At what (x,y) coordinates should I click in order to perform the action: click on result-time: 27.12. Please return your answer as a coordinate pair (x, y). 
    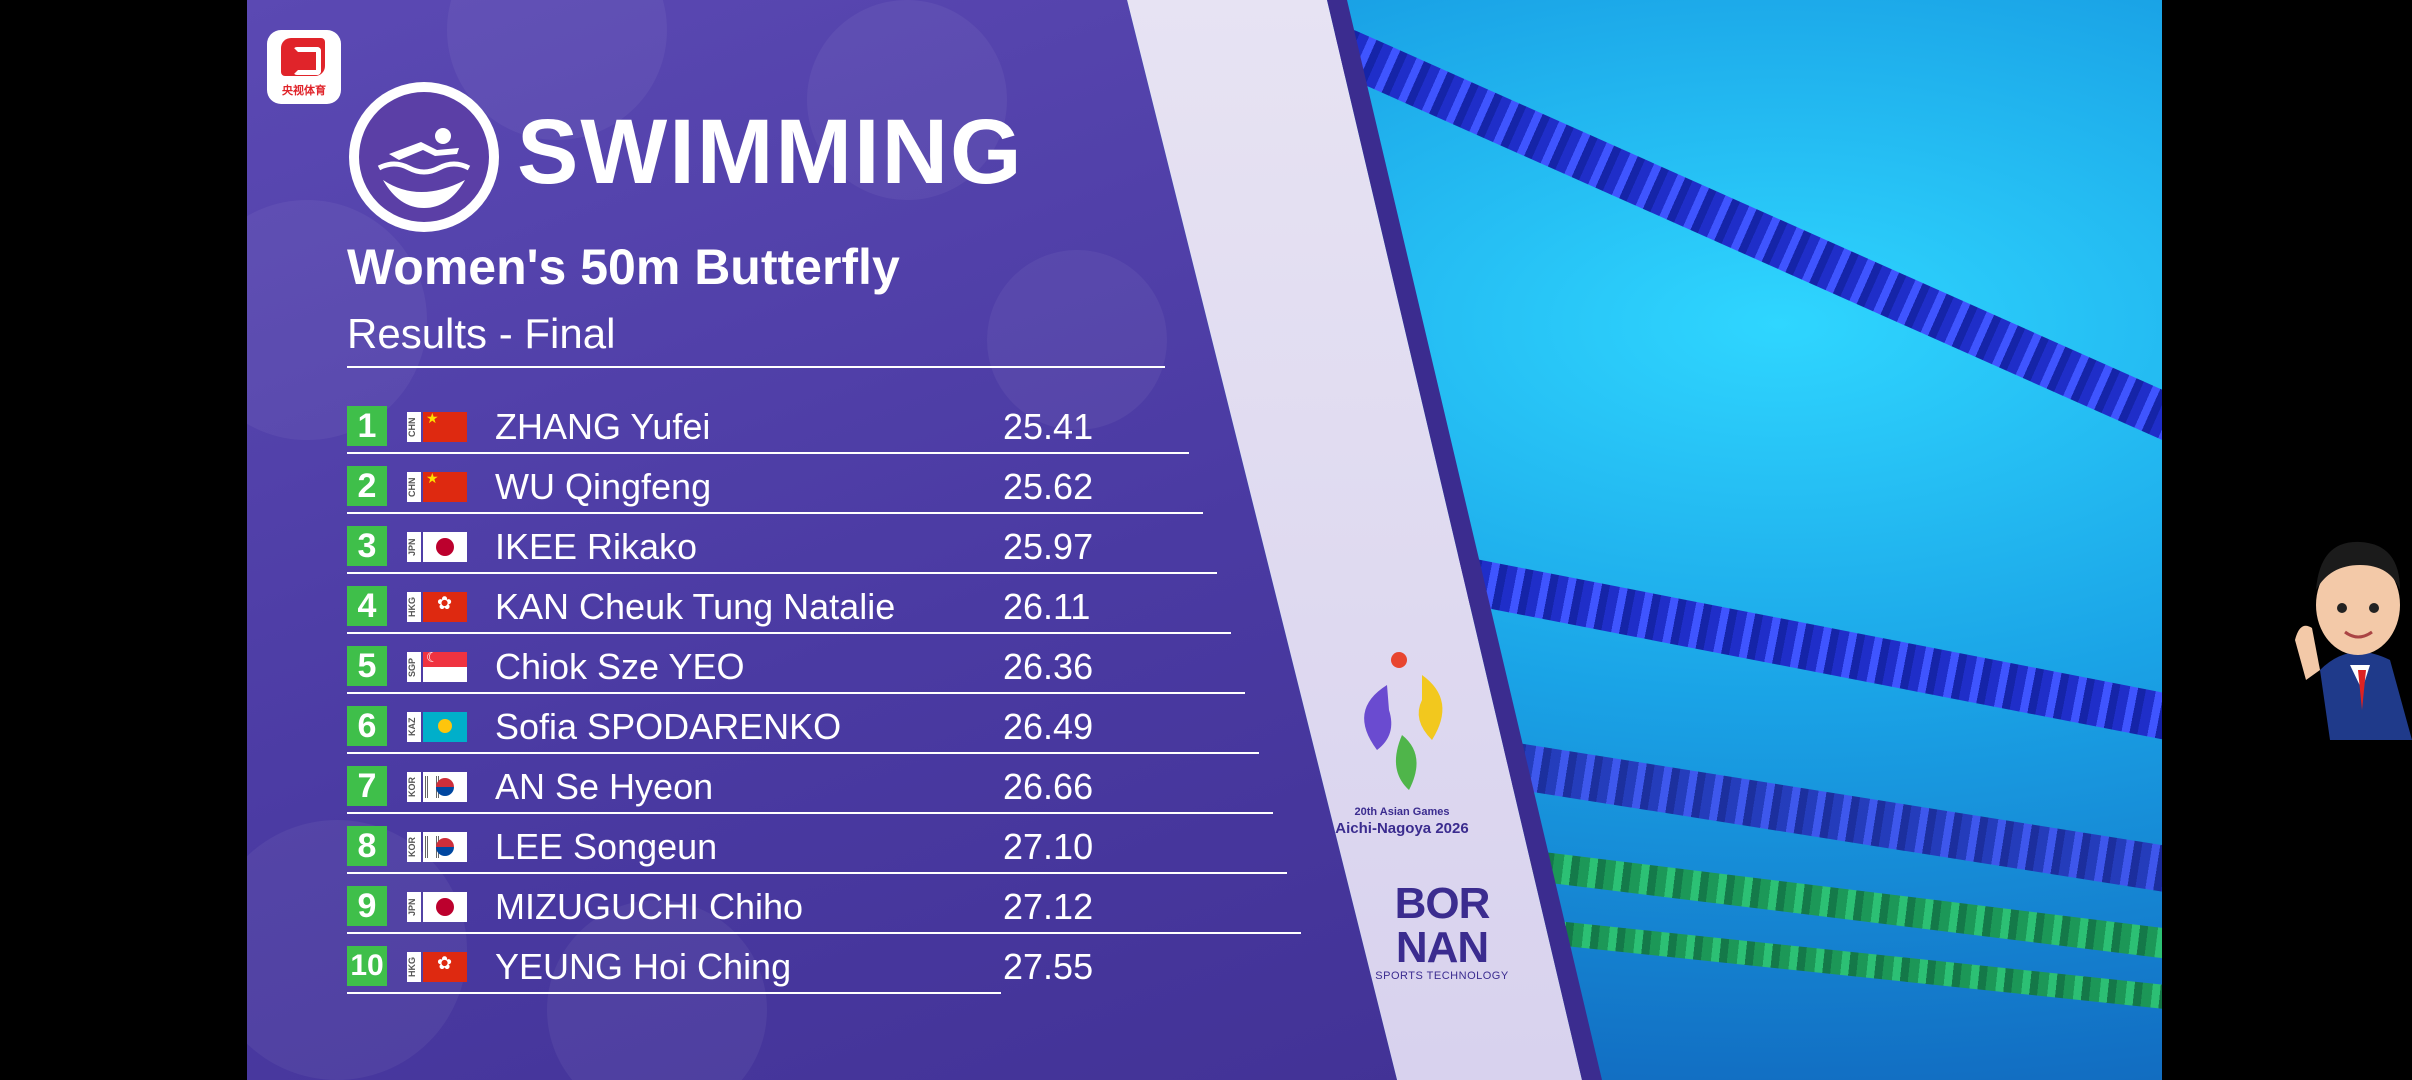
    Looking at the image, I should click on (1048, 906).